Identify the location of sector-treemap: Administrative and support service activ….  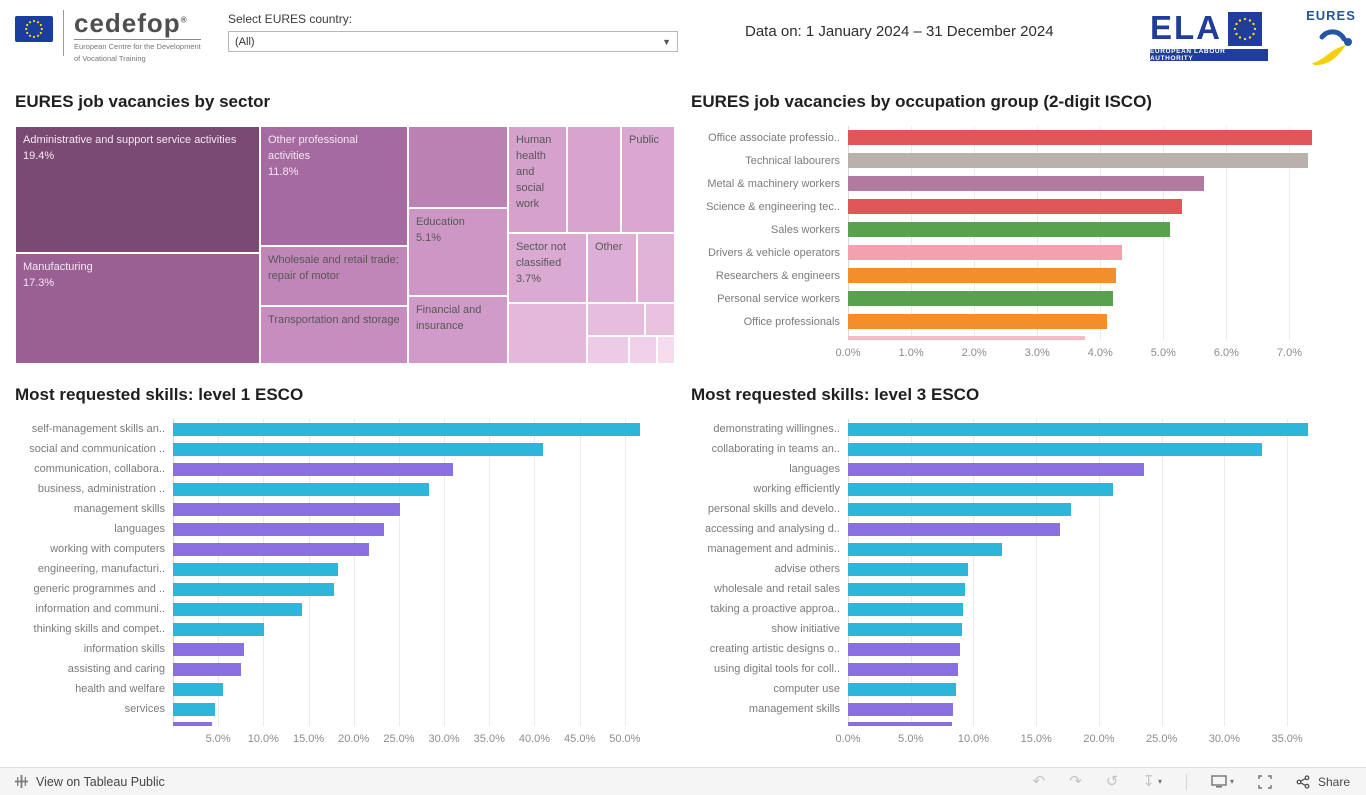
(345, 245).